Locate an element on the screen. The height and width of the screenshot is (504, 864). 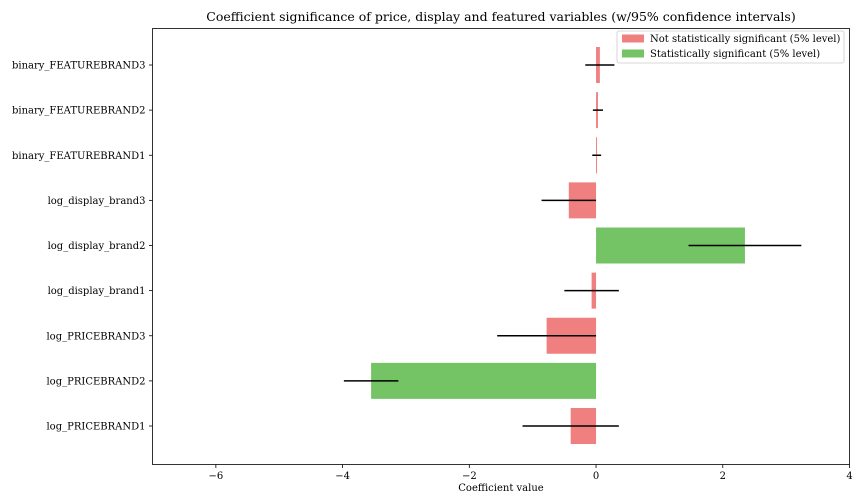
legend-label-not-significant: Not statistically significant (5% level) is located at coordinates (745, 39).